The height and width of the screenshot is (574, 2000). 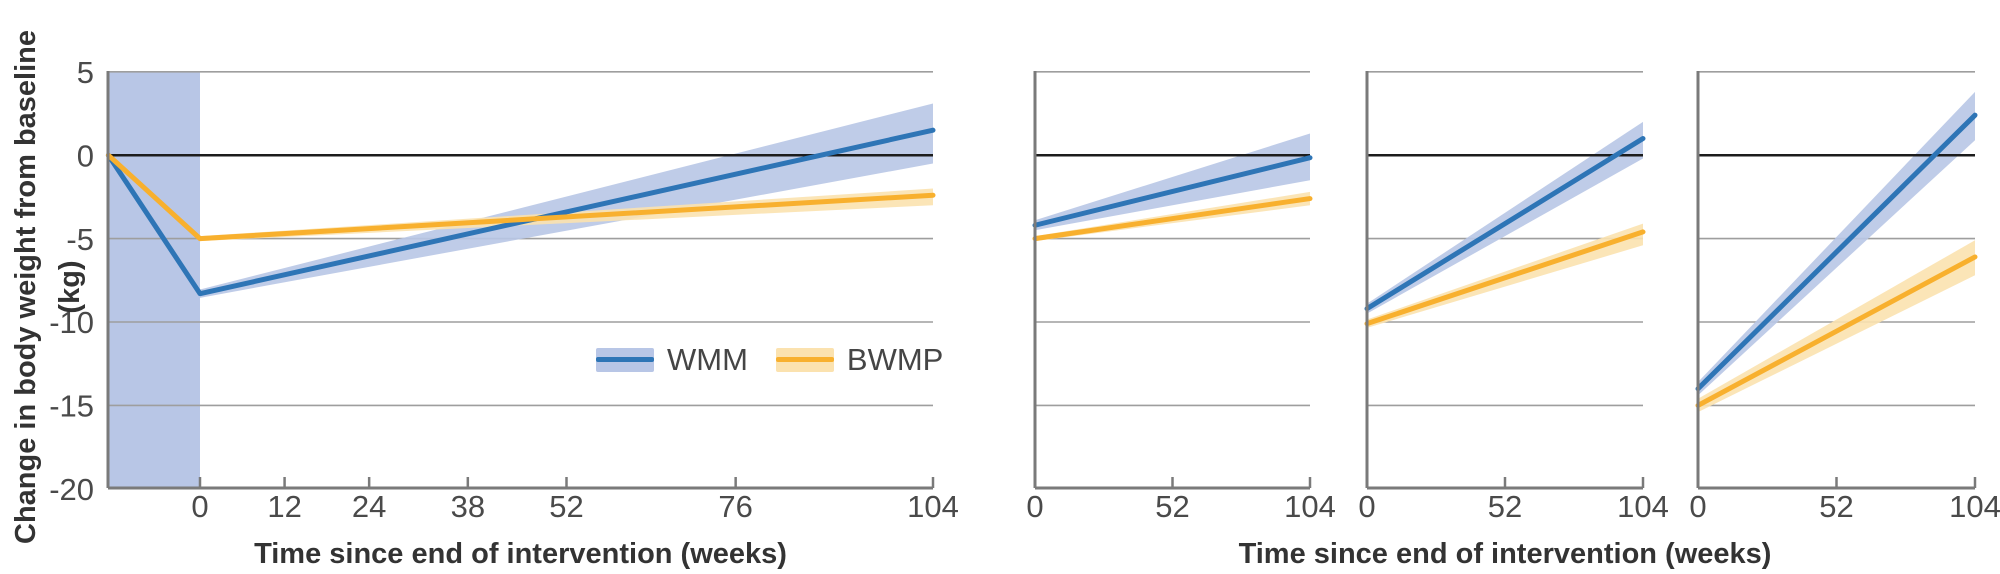 What do you see at coordinates (1505, 554) in the screenshot?
I see `x-axis-title-right: Time since end of intervention (weeks)` at bounding box center [1505, 554].